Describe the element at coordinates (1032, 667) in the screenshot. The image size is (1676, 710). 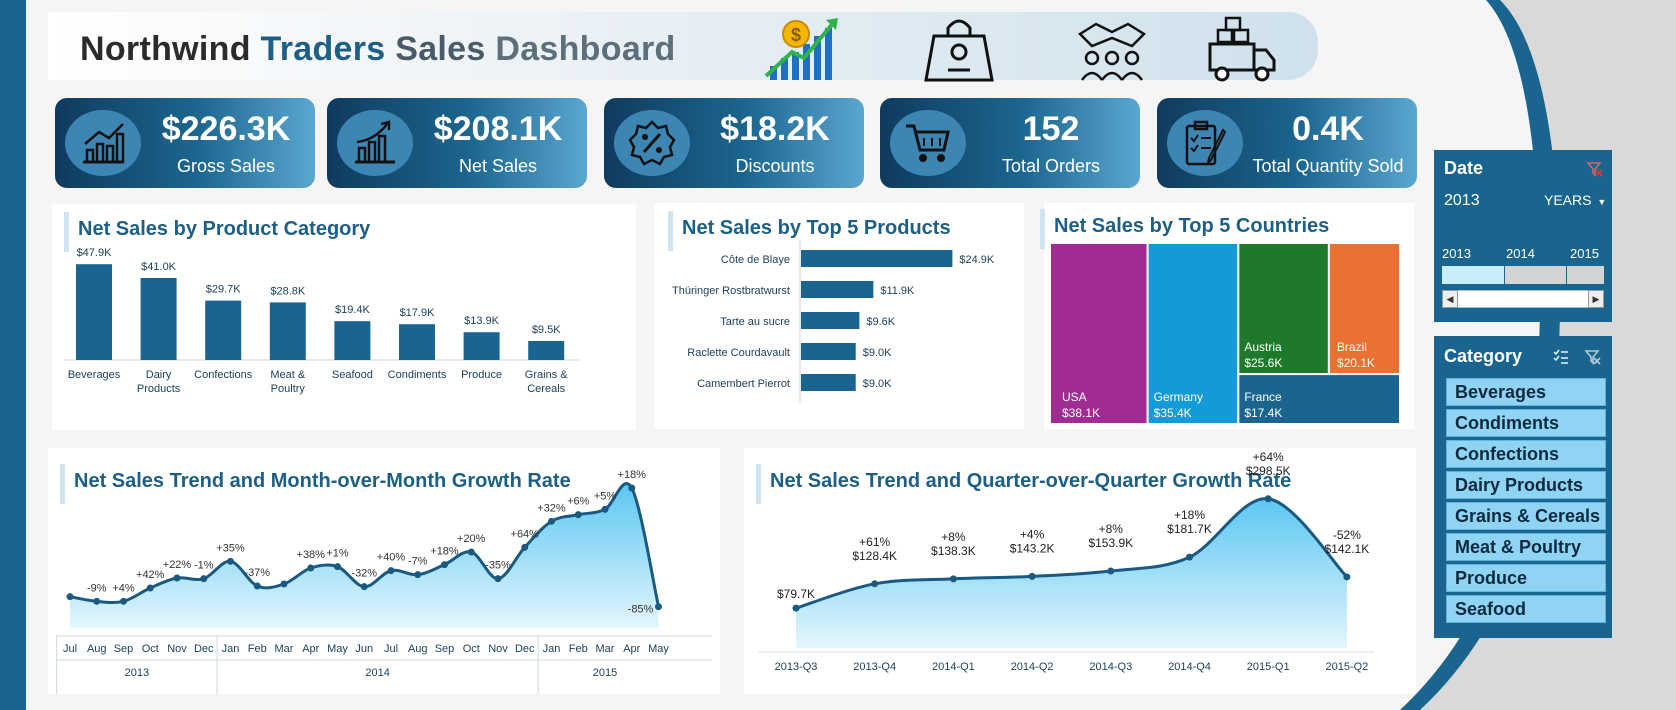
I see `x-tick-label: 2014-Q2` at that location.